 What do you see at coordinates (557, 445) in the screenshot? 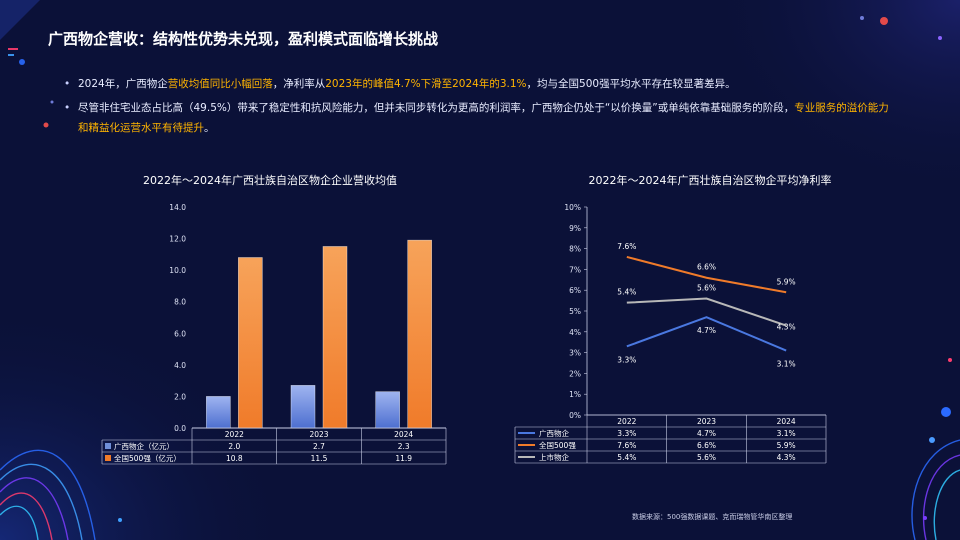
I see `legend-label: 全国500强` at bounding box center [557, 445].